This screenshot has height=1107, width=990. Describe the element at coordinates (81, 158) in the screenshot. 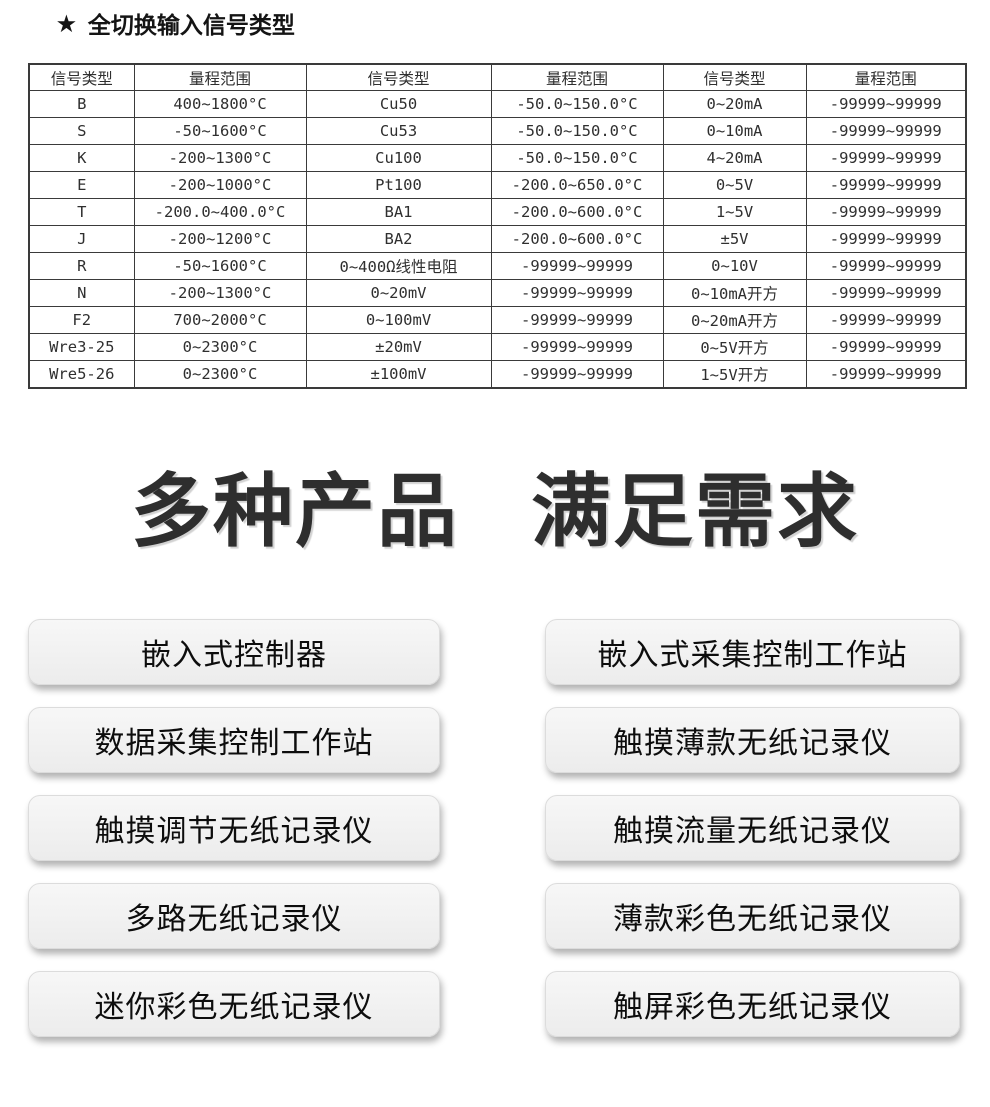

I see `signal-type-cell: K` at that location.